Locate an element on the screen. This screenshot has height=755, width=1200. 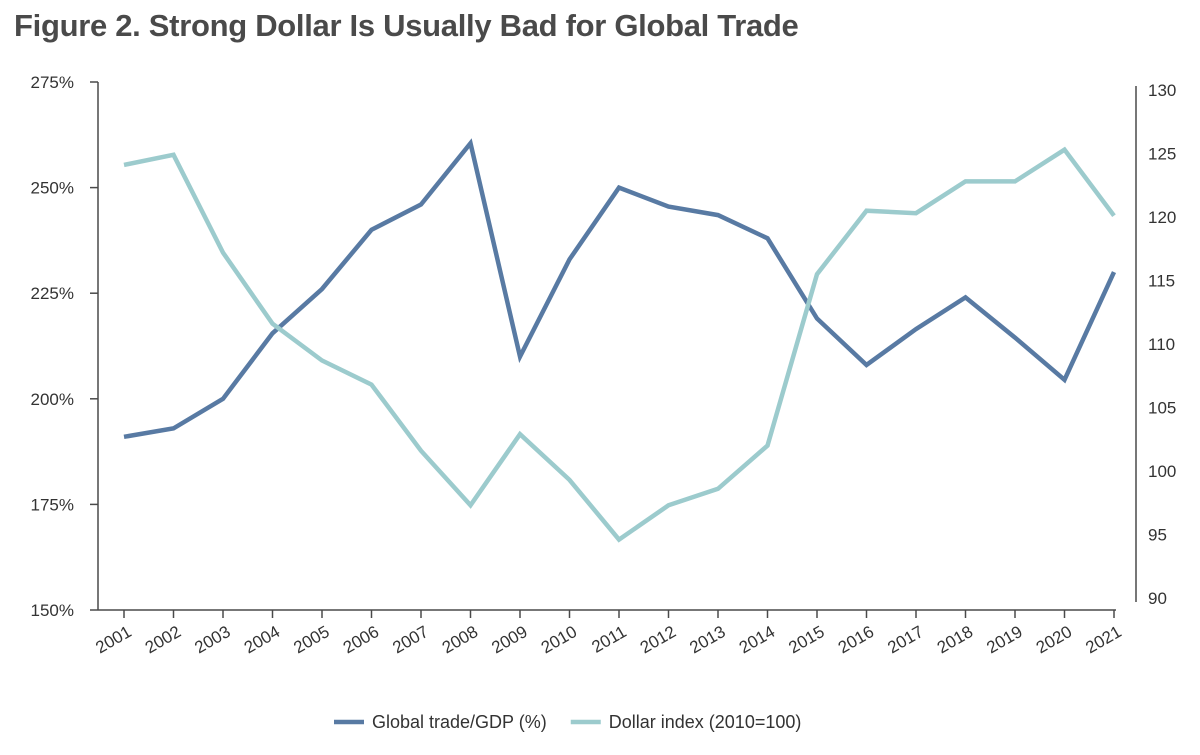
y-left-tick-label: 150% is located at coordinates (52, 610).